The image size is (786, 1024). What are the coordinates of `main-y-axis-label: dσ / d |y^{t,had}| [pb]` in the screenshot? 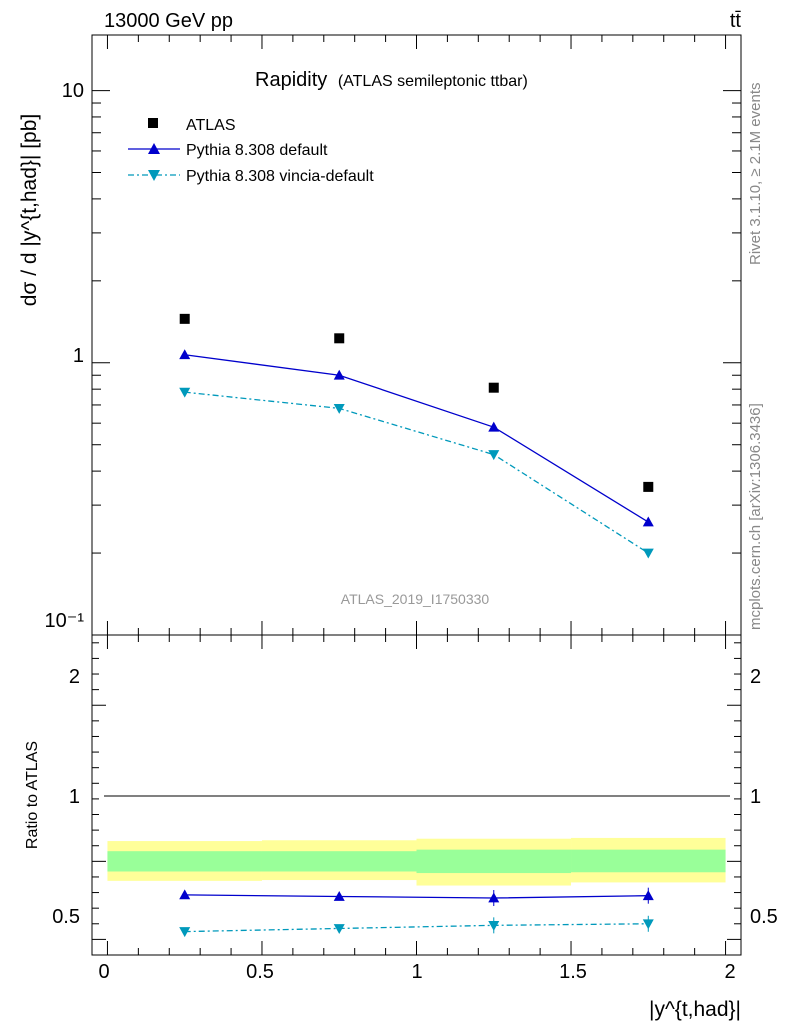 It's located at (29, 210).